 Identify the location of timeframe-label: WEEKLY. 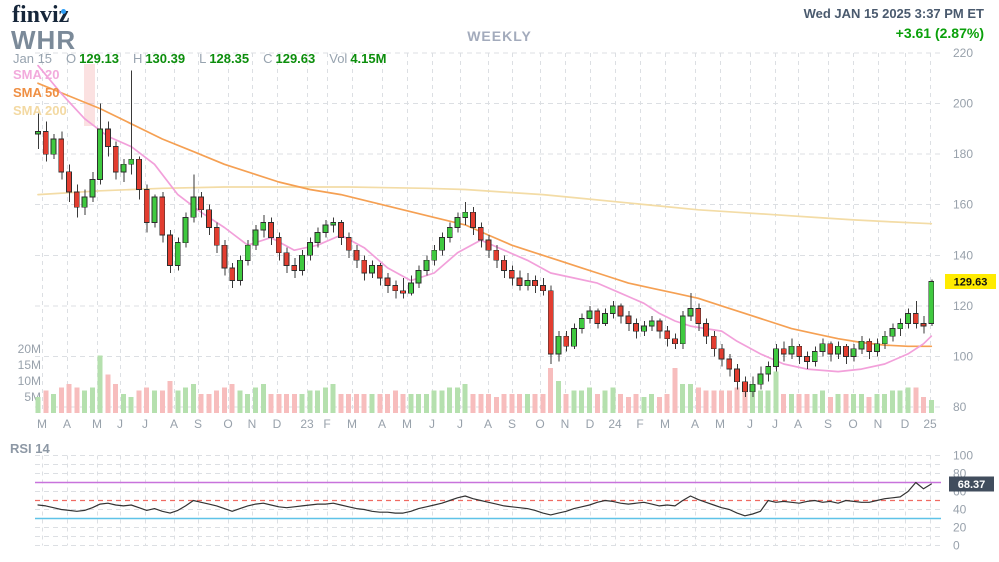
(499, 36).